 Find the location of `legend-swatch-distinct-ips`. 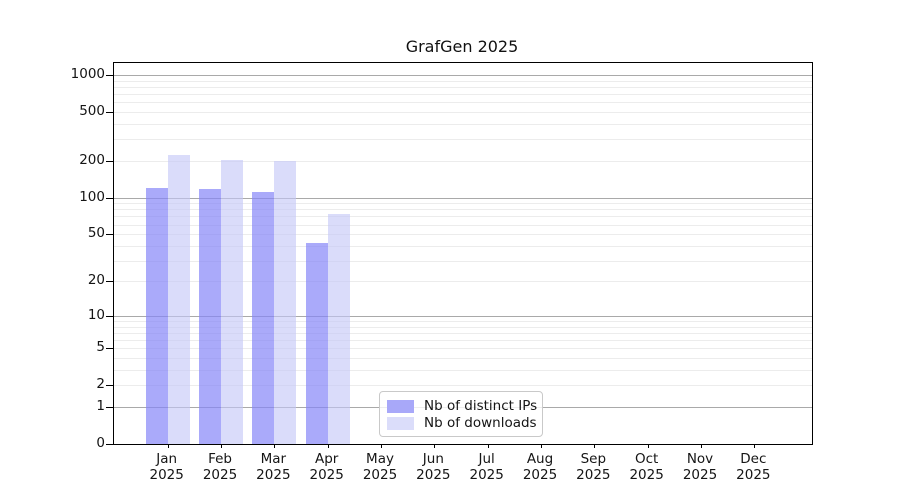

legend-swatch-distinct-ips is located at coordinates (400, 406).